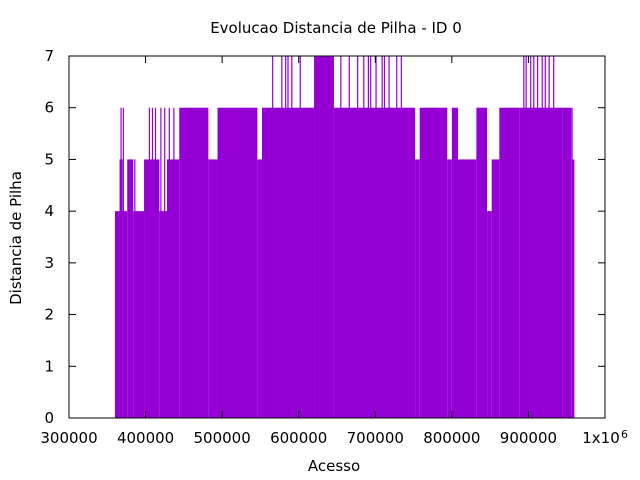  What do you see at coordinates (49, 315) in the screenshot?
I see `y-tick-label: 2` at bounding box center [49, 315].